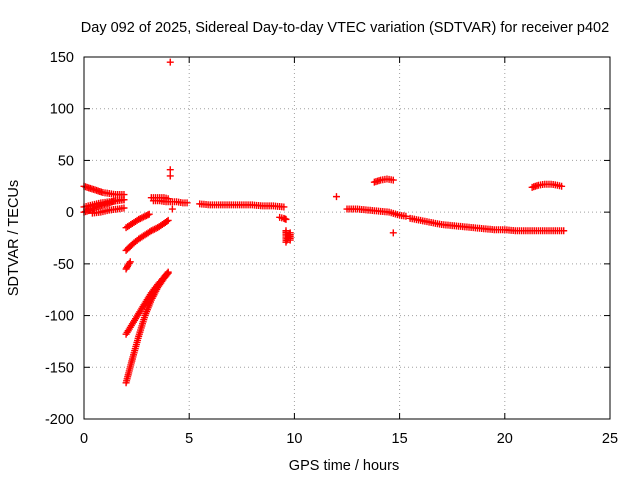 The image size is (640, 480). I want to click on y-axis-label: SDTVAR / TECUs, so click(14, 238).